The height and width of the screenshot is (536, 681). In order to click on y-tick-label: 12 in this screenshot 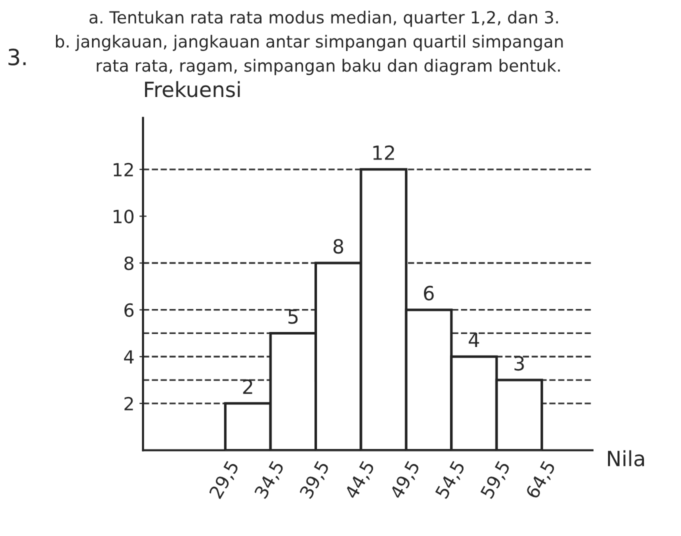, I will do `click(123, 169)`.